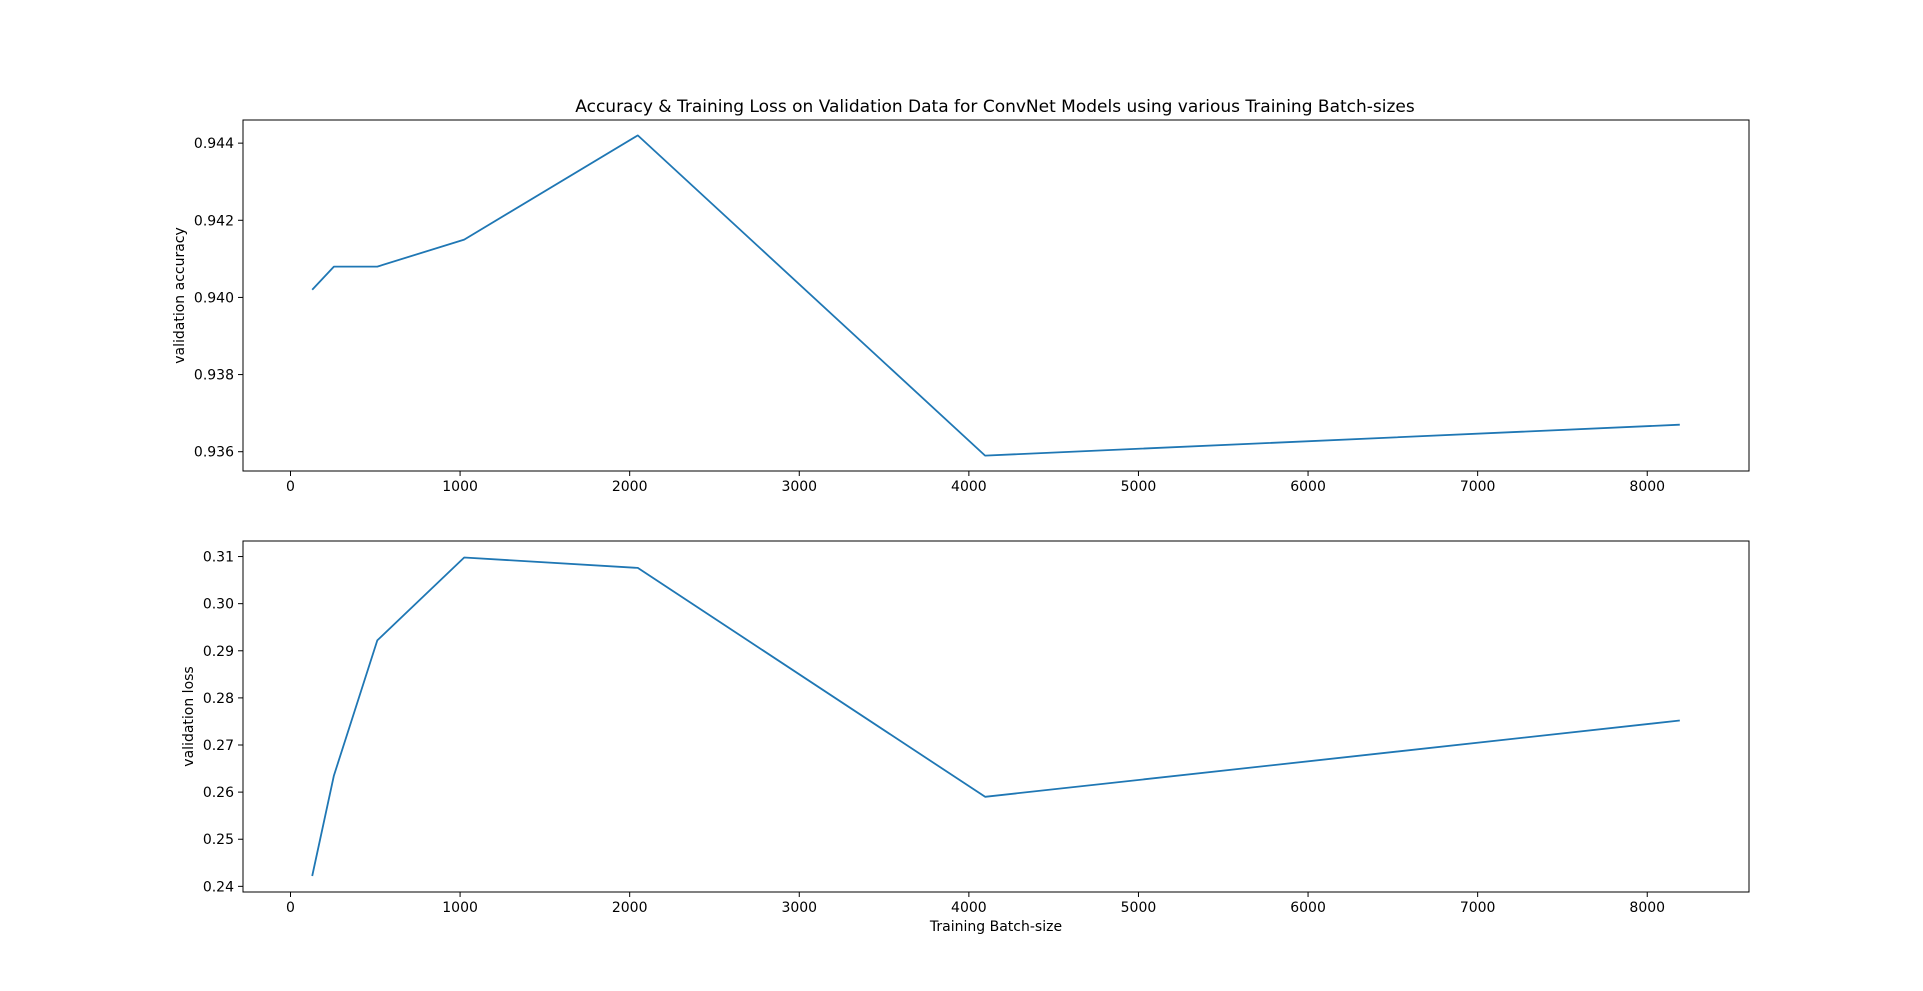 Image resolution: width=1923 pixels, height=991 pixels. What do you see at coordinates (214, 376) in the screenshot?
I see `y-tick-label: 0.938` at bounding box center [214, 376].